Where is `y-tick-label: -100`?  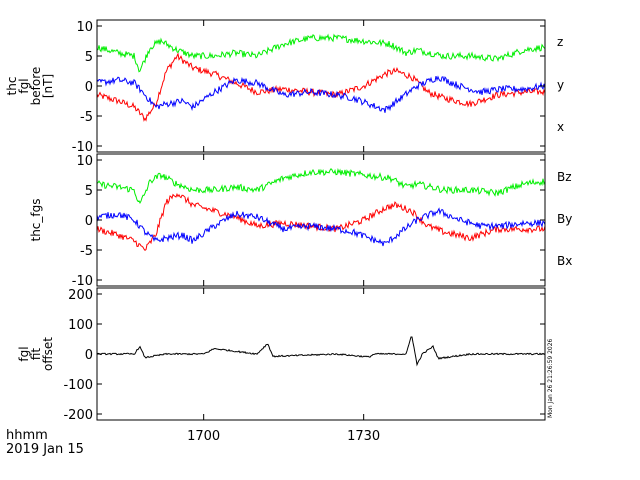 y-tick-label: -100 is located at coordinates (78, 385).